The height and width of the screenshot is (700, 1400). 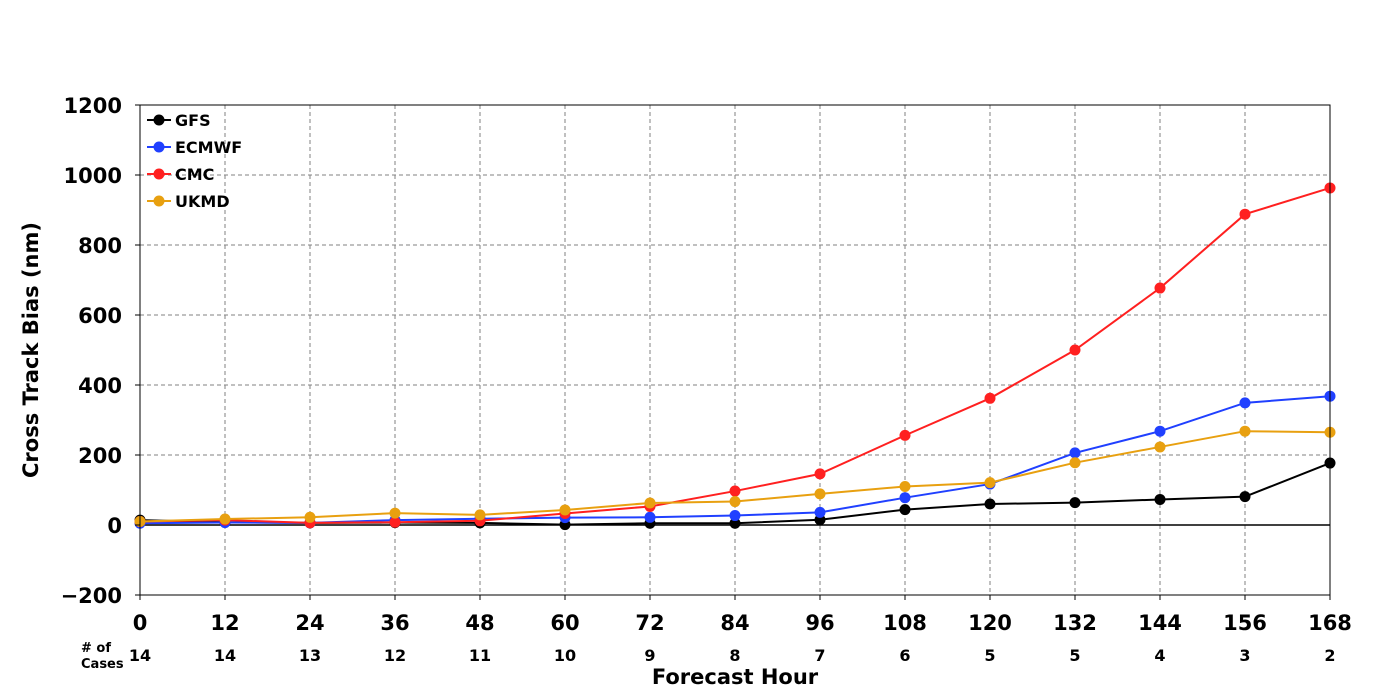 I want to click on legend-item: GFS, so click(x=179, y=120).